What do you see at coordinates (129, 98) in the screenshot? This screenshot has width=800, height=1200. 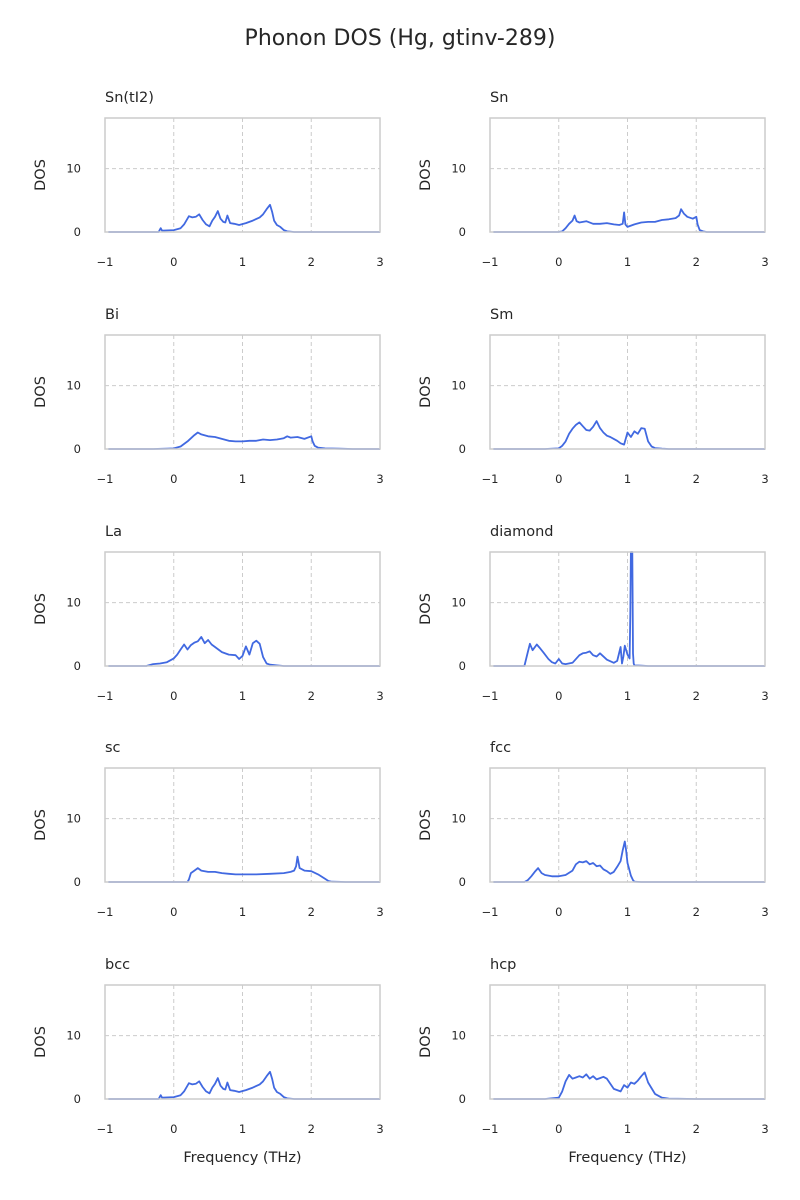 I see `panel-title: Sn(tI2)` at bounding box center [129, 98].